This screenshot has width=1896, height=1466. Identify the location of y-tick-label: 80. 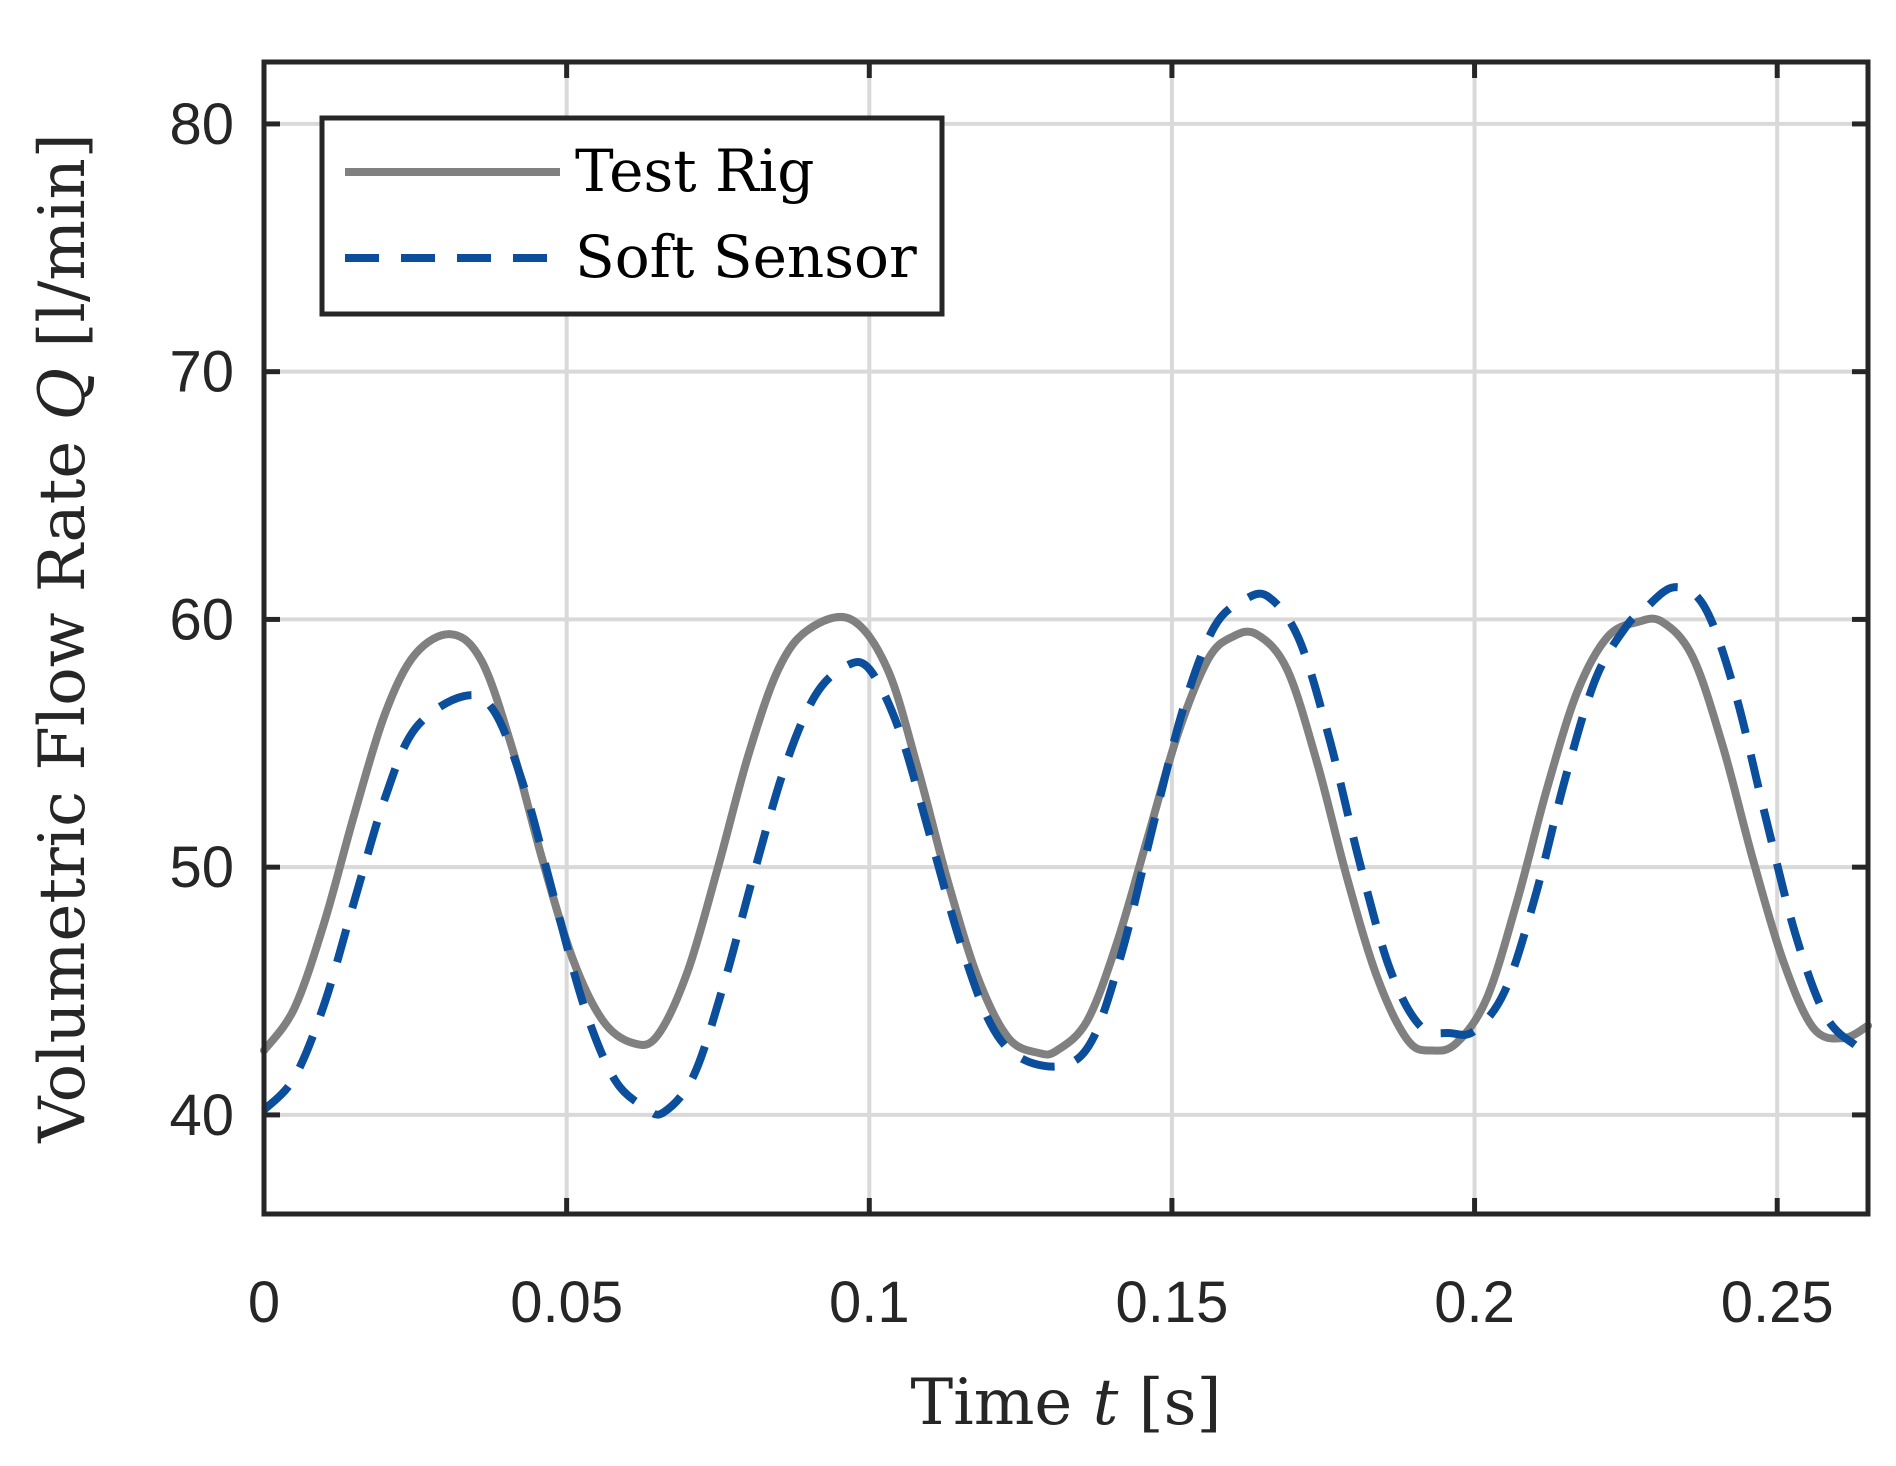
(201, 124).